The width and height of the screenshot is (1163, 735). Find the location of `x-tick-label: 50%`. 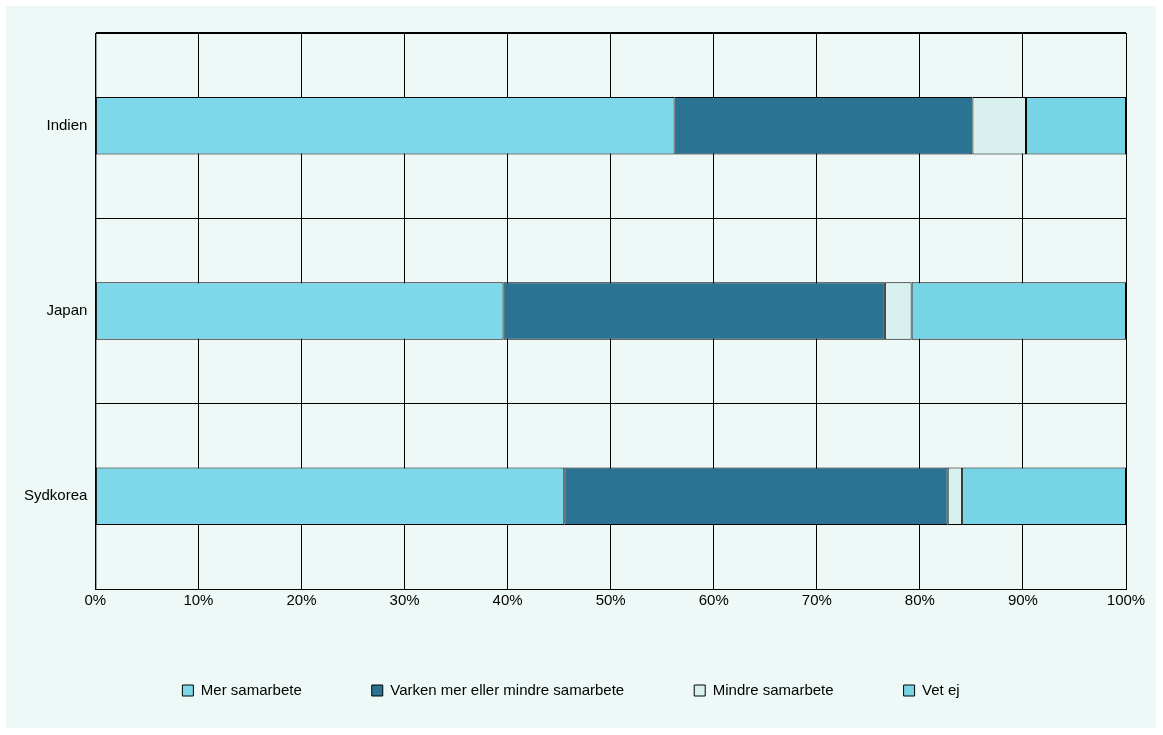

x-tick-label: 50% is located at coordinates (610, 600).